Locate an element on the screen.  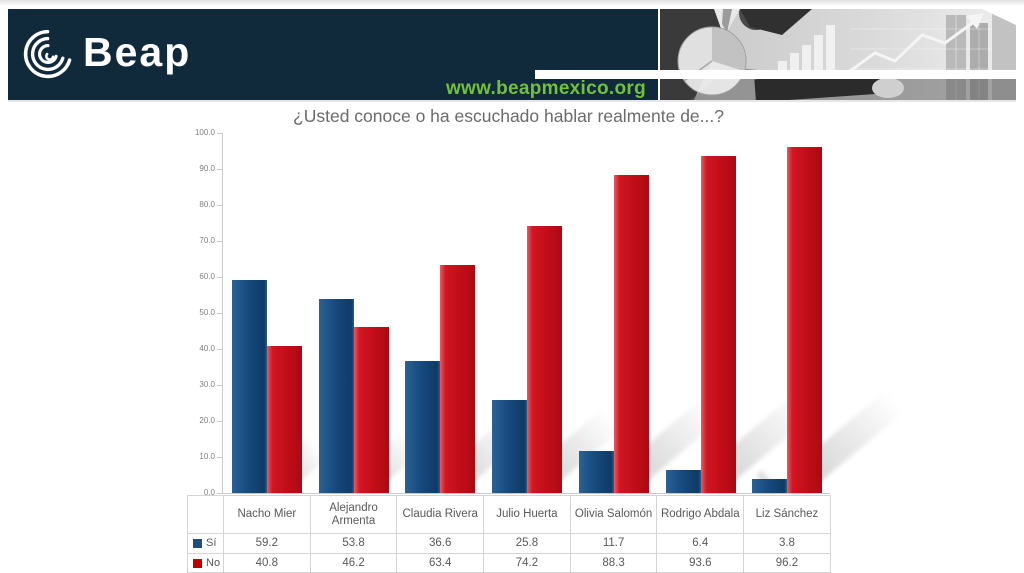
header-photo-business is located at coordinates (838, 54).